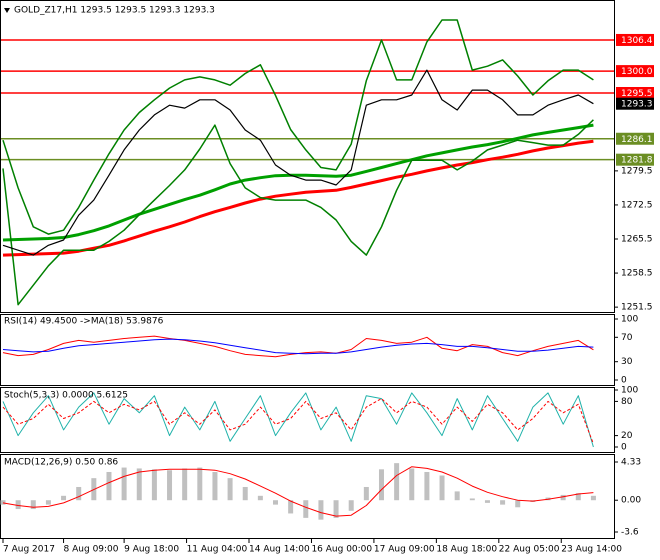 Image resolution: width=660 pixels, height=560 pixels. Describe the element at coordinates (529, 550) in the screenshot. I see `x-tick-label: 22 Aug 05:00` at that location.